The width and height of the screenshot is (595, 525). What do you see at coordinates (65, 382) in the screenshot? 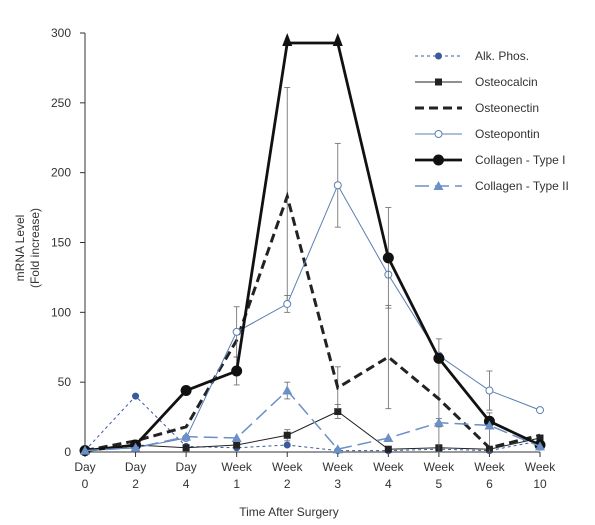
I see `y-tick-label: 50` at bounding box center [65, 382].